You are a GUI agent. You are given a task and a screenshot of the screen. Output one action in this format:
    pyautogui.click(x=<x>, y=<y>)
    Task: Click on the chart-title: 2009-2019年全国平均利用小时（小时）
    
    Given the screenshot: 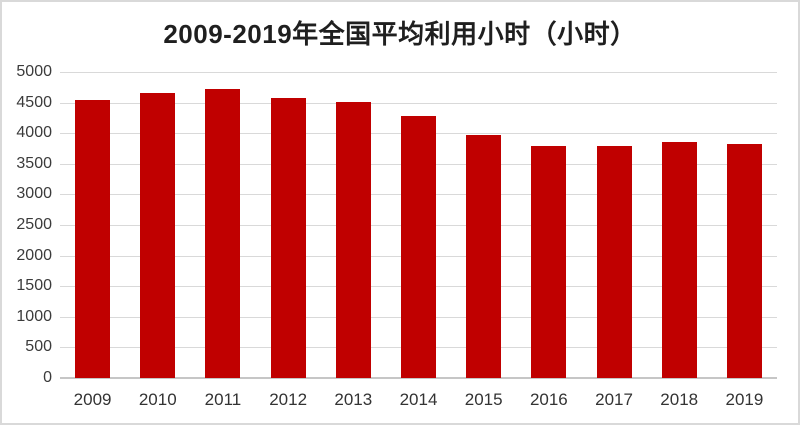 What is the action you would take?
    pyautogui.click(x=400, y=34)
    